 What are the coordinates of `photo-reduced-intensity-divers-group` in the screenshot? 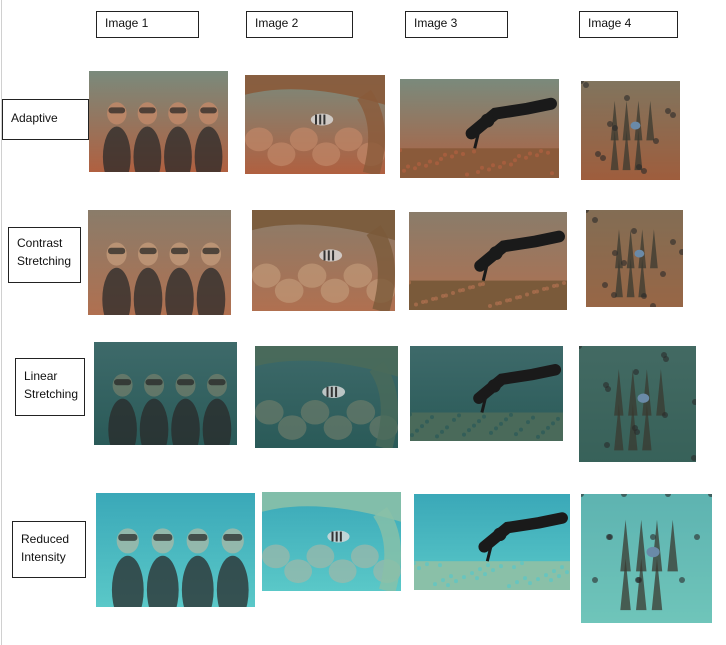 It's located at (175, 550).